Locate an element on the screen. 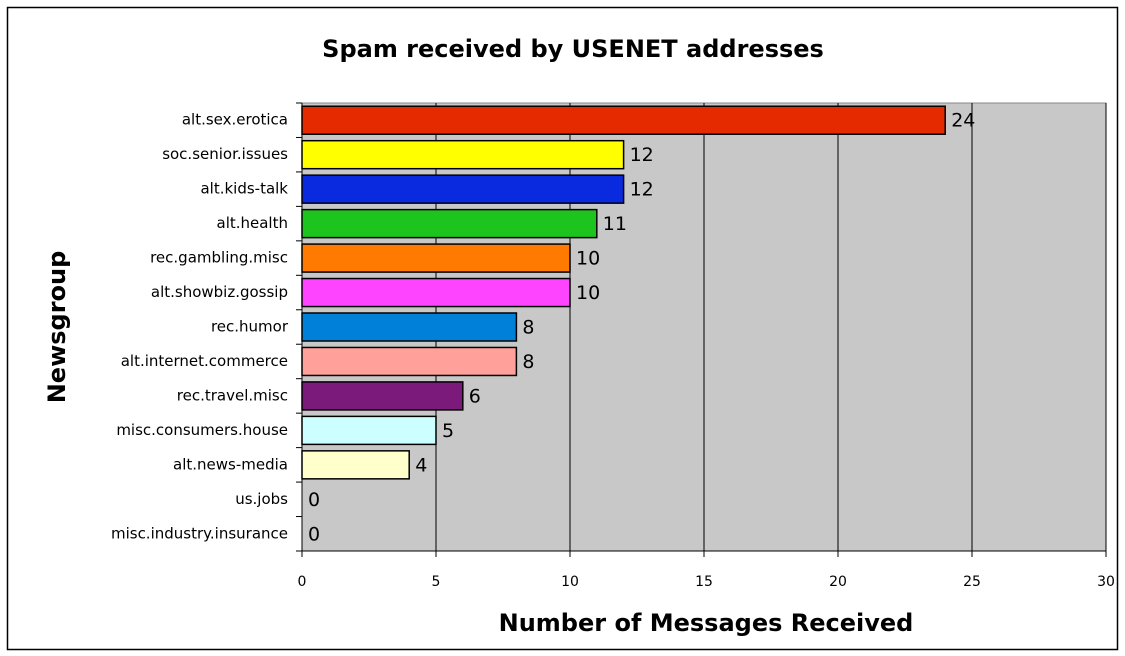 The width and height of the screenshot is (1125, 656). y-tick-label: alt.showbiz.gossip is located at coordinates (219, 292).